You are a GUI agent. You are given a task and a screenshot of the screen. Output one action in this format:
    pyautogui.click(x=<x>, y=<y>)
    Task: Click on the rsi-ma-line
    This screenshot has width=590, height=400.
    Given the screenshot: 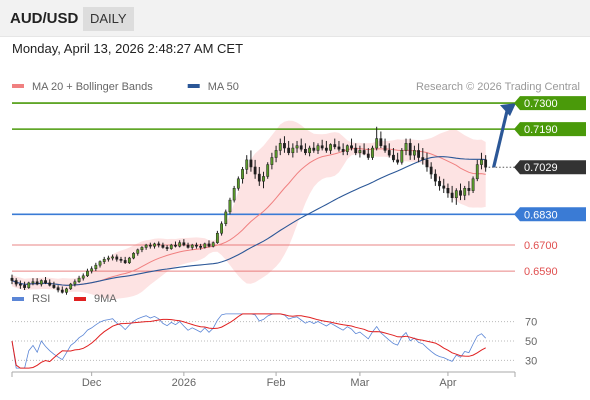 What is the action you would take?
    pyautogui.click(x=248, y=341)
    